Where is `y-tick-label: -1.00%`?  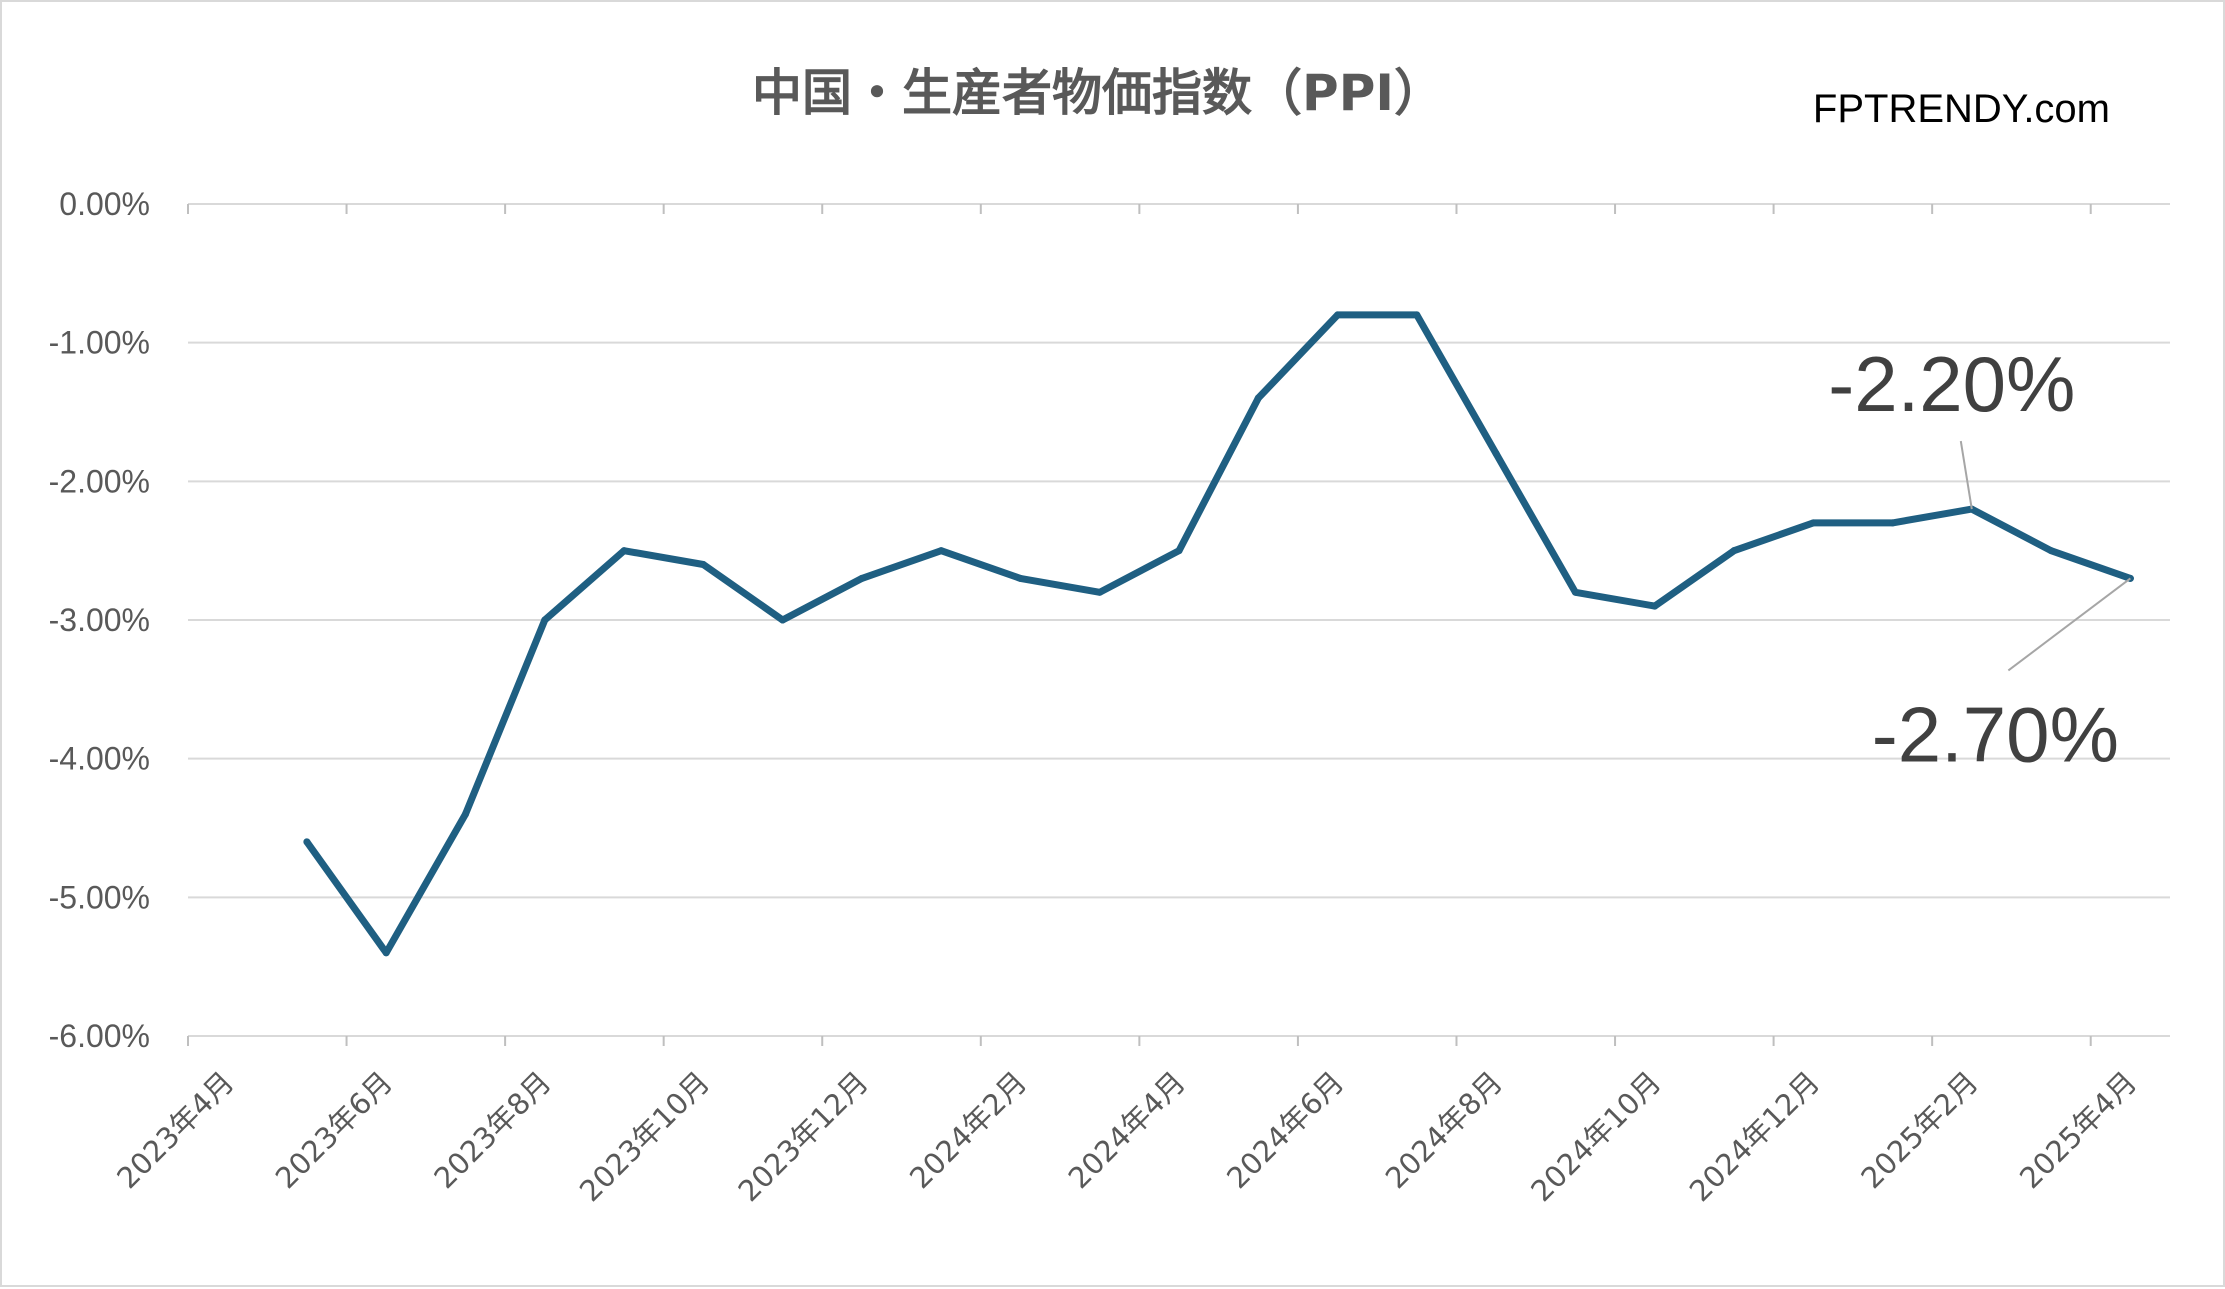 y-tick-label: -1.00% is located at coordinates (99, 343).